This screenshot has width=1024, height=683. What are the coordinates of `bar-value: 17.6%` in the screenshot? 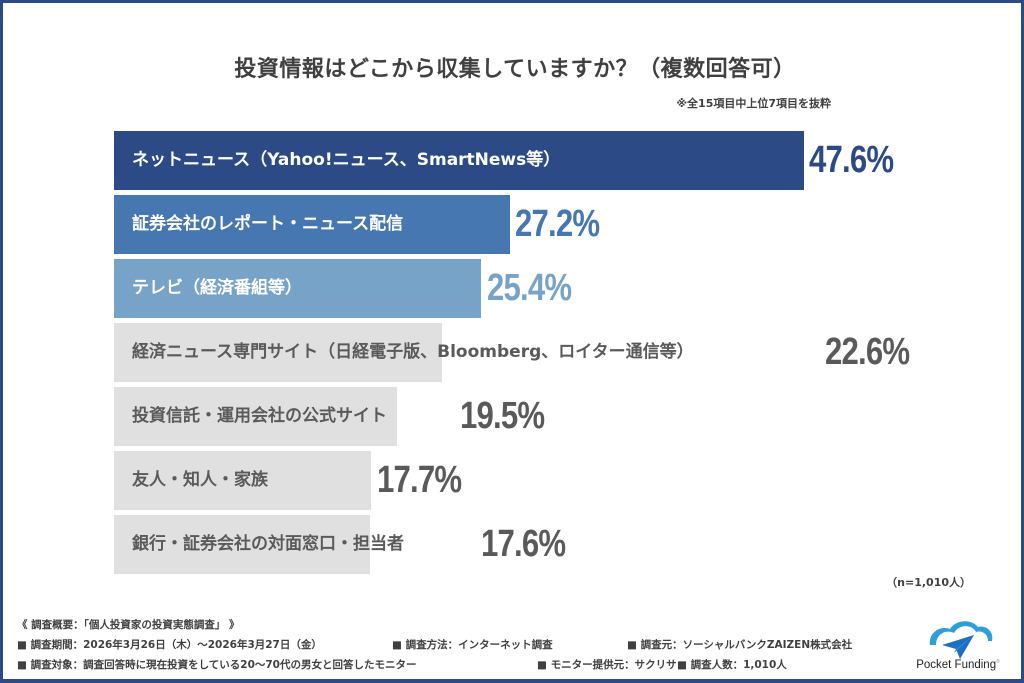 It's located at (523, 544).